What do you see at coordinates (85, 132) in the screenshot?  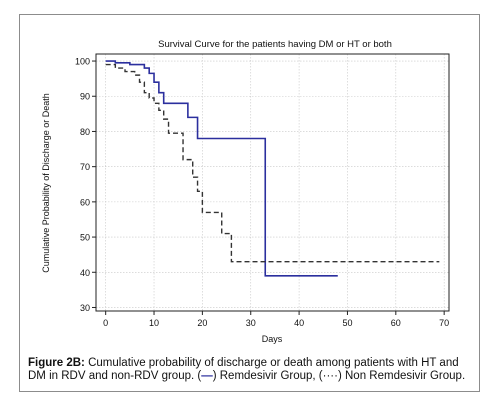 I see `y-tick-label: 80` at bounding box center [85, 132].